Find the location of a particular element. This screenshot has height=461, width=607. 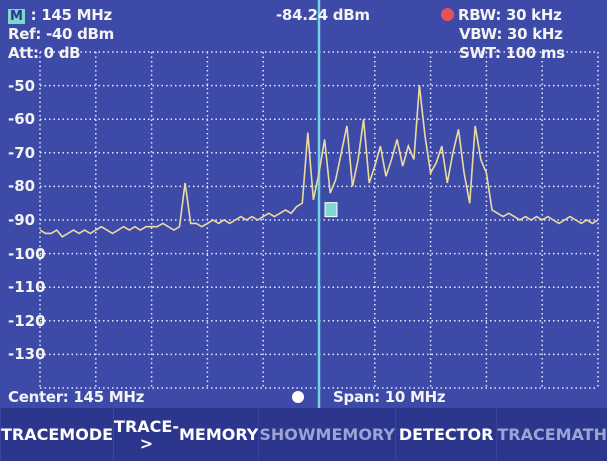

attenuation: Att: 0 dB is located at coordinates (44, 53).